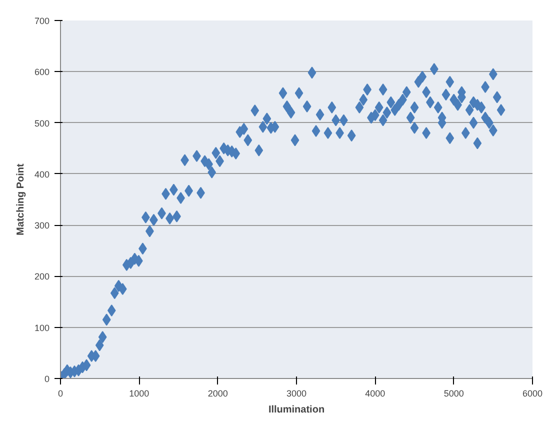 Image resolution: width=552 pixels, height=428 pixels. I want to click on y-tick-label: 300, so click(42, 225).